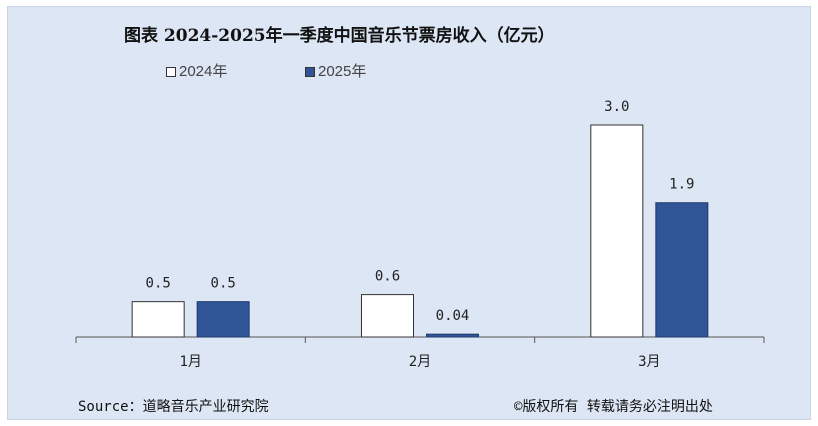 The width and height of the screenshot is (818, 426). Describe the element at coordinates (203, 71) in the screenshot. I see `legend-label-2024: 2024年` at that location.